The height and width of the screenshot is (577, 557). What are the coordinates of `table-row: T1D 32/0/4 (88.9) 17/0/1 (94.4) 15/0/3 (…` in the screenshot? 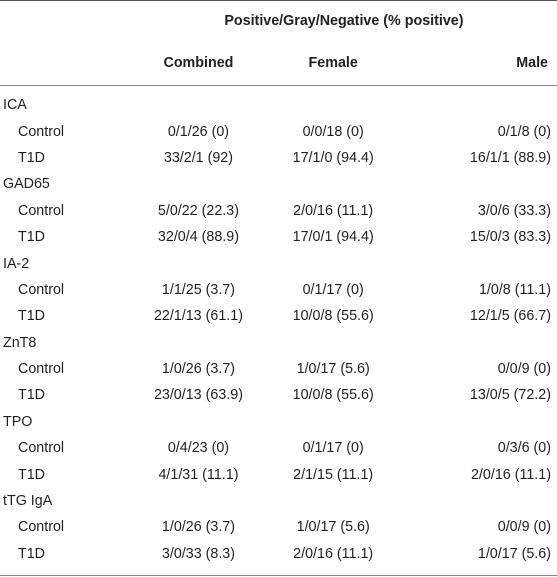 It's located at (278, 237).